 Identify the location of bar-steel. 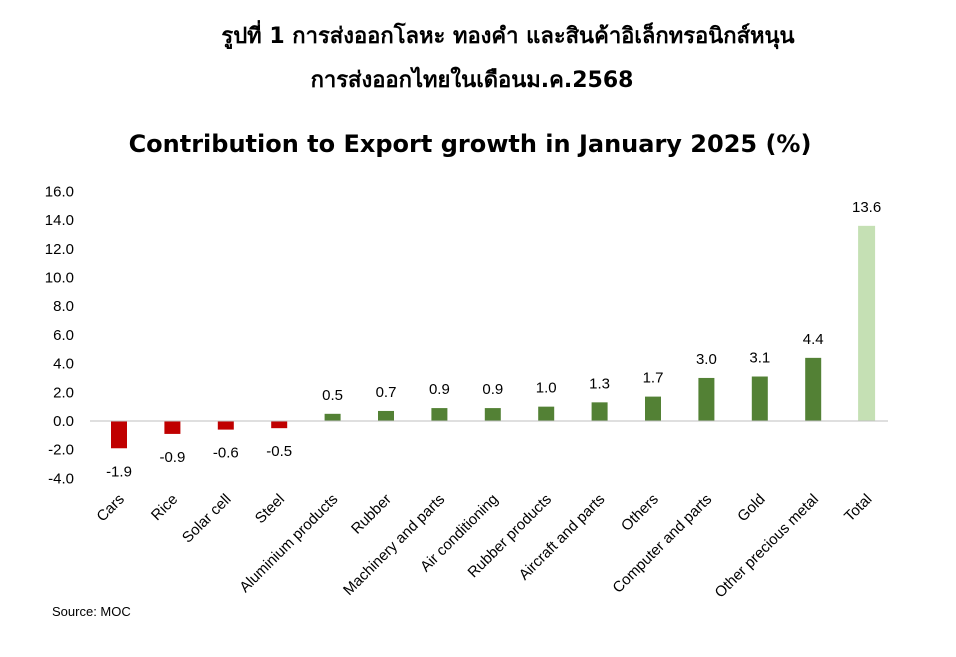
(279, 425).